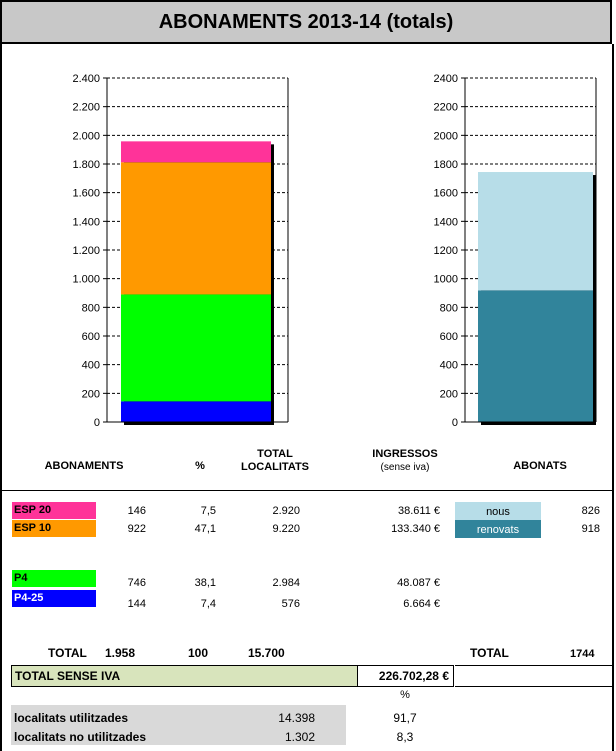 This screenshot has width=616, height=751. What do you see at coordinates (446, 136) in the screenshot?
I see `y-tick-label: 2000` at bounding box center [446, 136].